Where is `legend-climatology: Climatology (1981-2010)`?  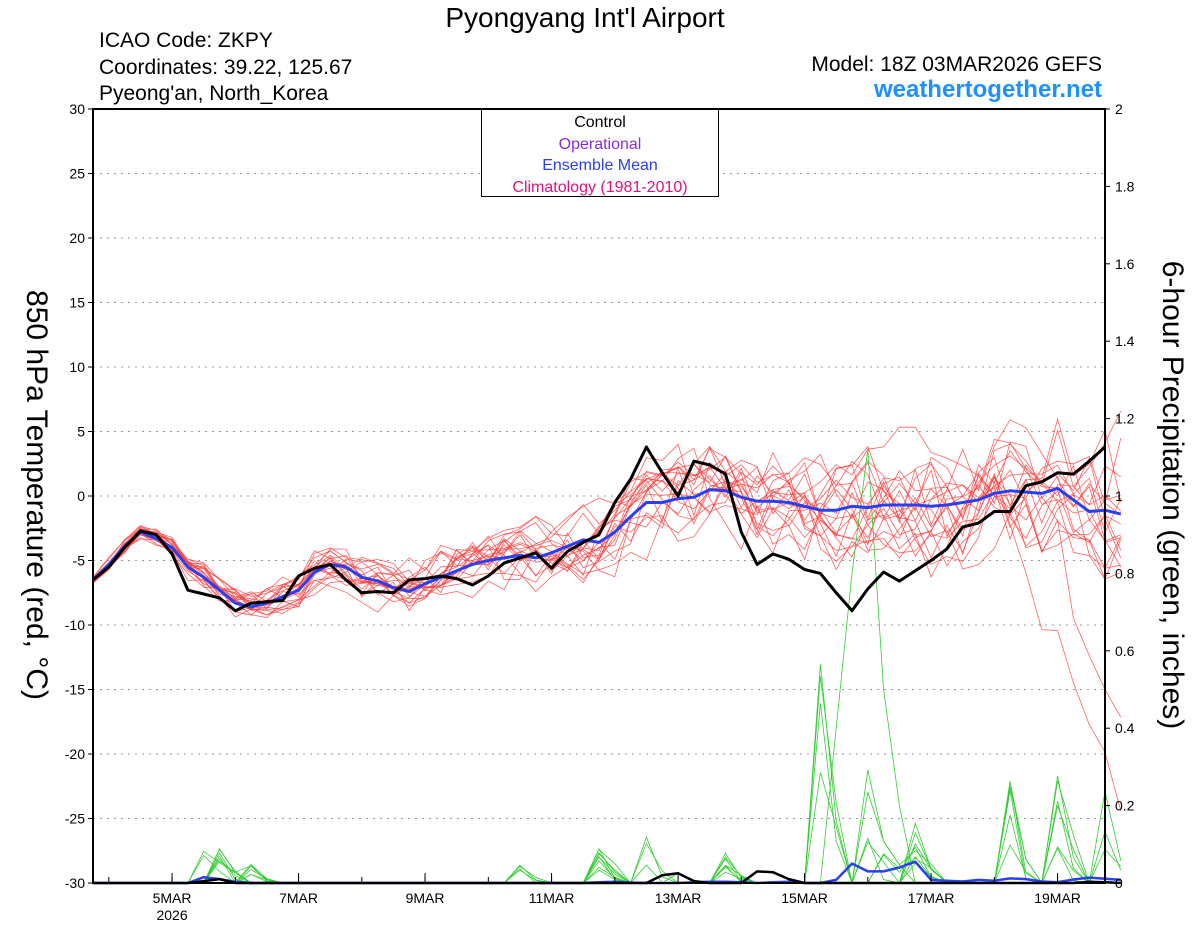
legend-climatology: Climatology (1981-2010) is located at coordinates (600, 187).